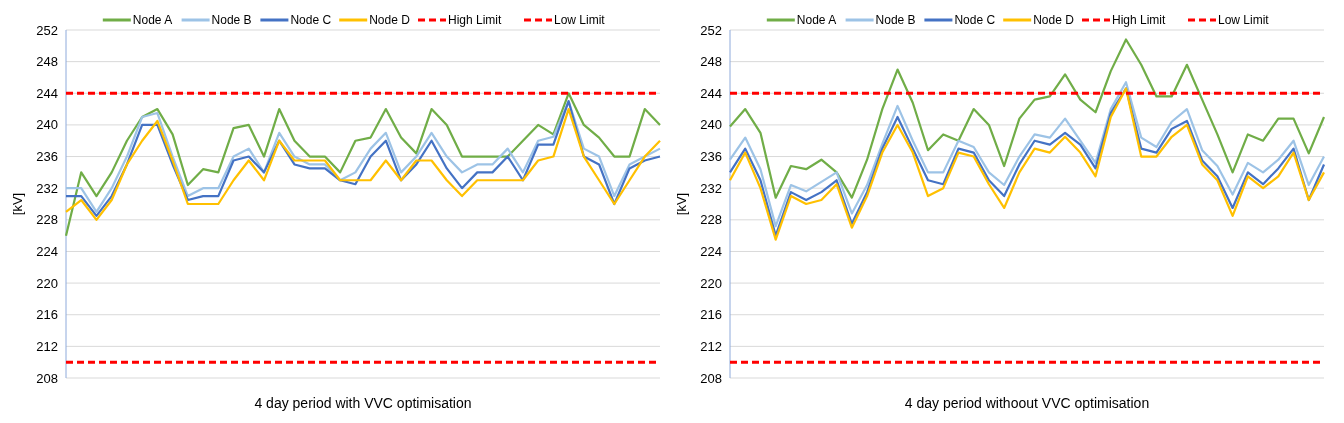 Image resolution: width=1344 pixels, height=423 pixels. What do you see at coordinates (1027, 403) in the screenshot?
I see `x-axis-title: 4 day period withoout VVC optimisation` at bounding box center [1027, 403].